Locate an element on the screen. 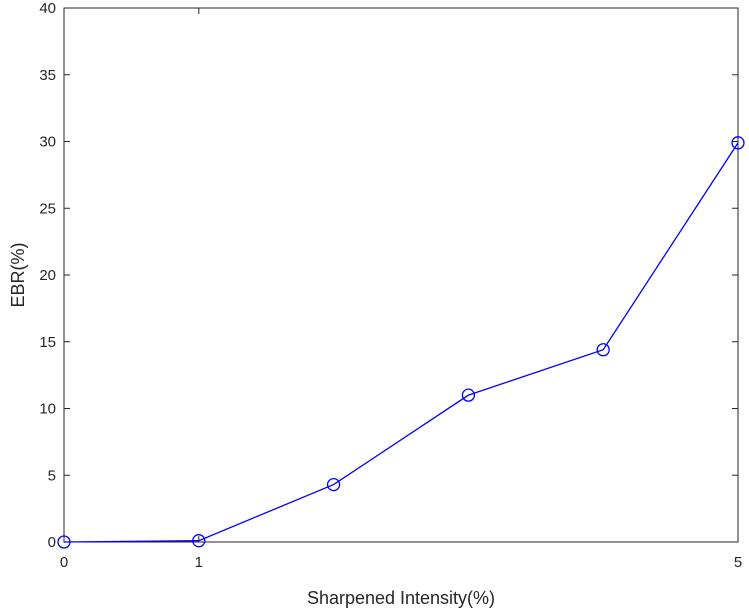 This screenshot has width=749, height=612. y-tick-label: 35 is located at coordinates (47, 75).